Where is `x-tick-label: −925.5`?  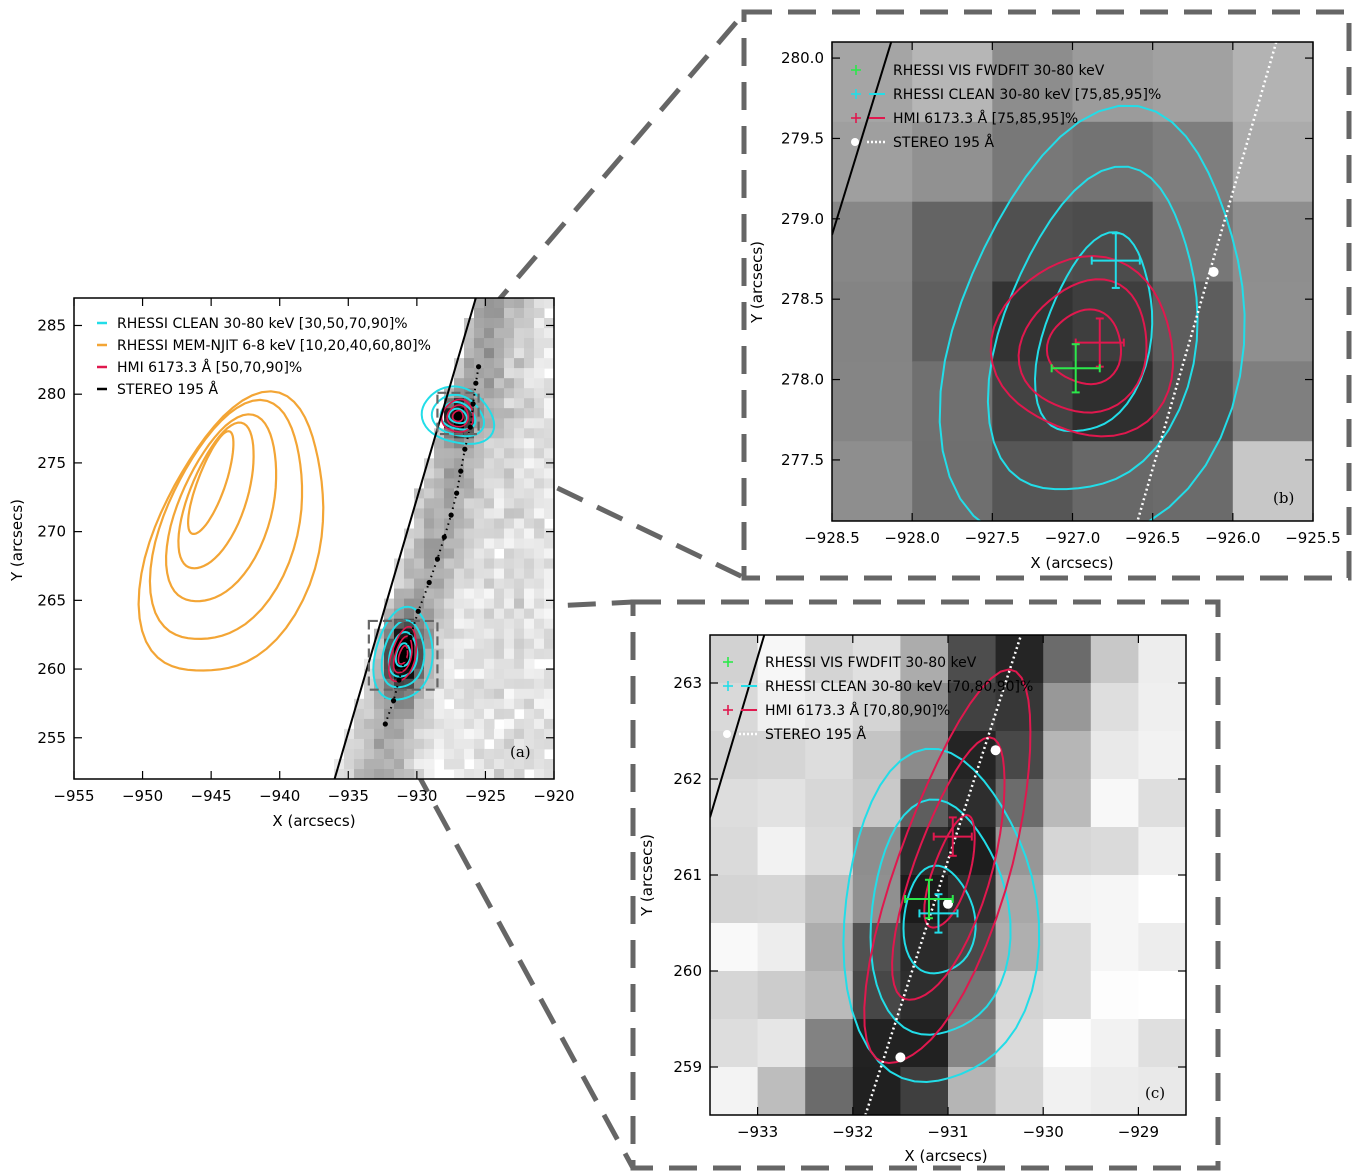 x-tick-label: −925.5 is located at coordinates (1313, 538).